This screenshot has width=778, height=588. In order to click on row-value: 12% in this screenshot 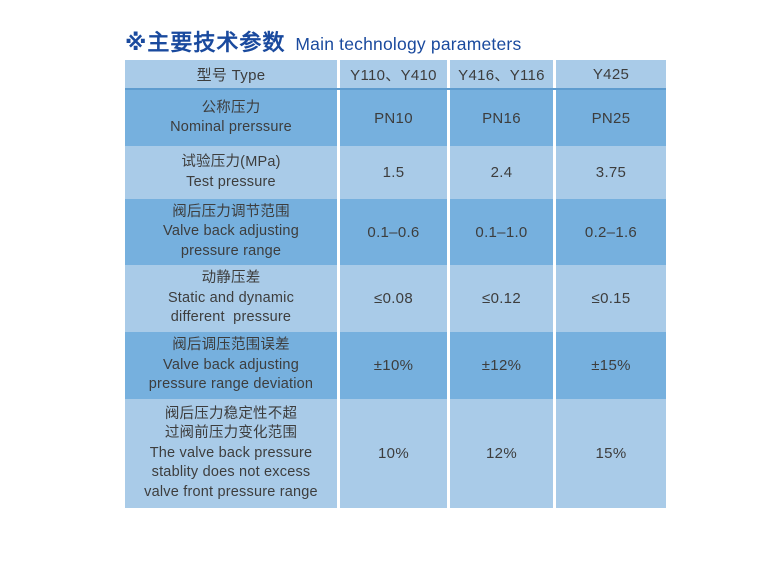, I will do `click(500, 453)`.